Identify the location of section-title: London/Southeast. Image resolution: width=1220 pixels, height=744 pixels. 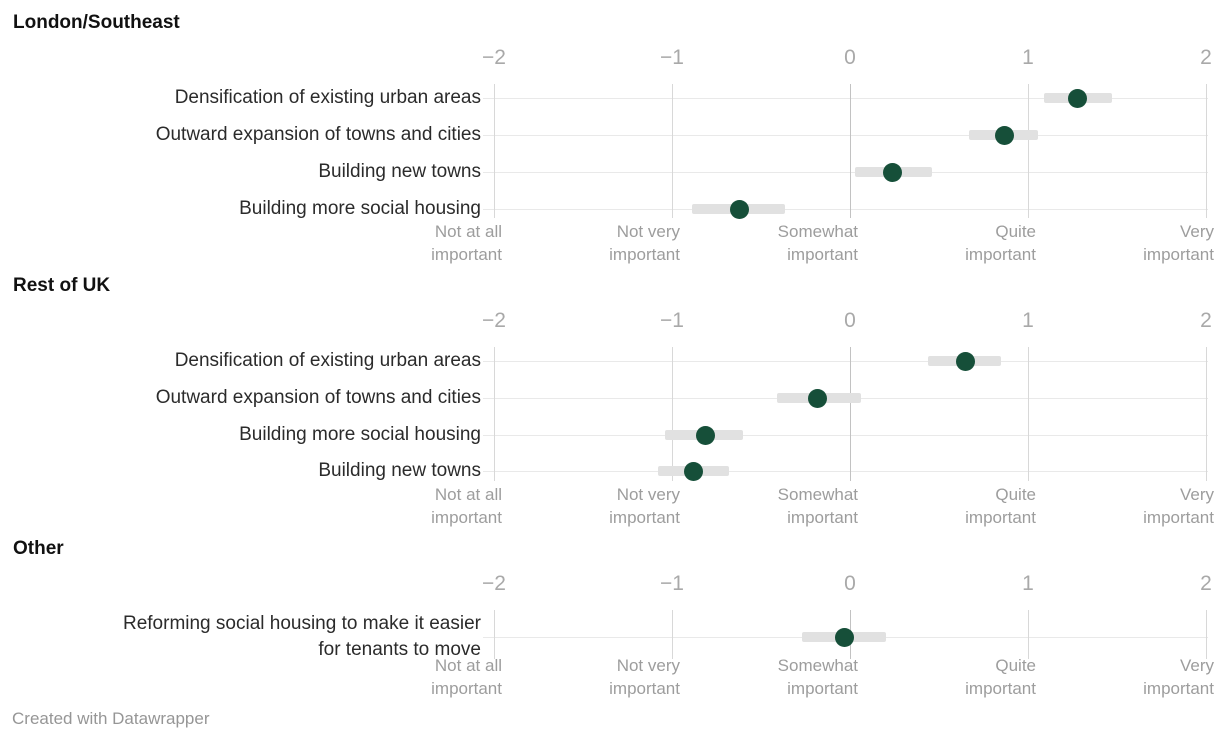
(96, 22).